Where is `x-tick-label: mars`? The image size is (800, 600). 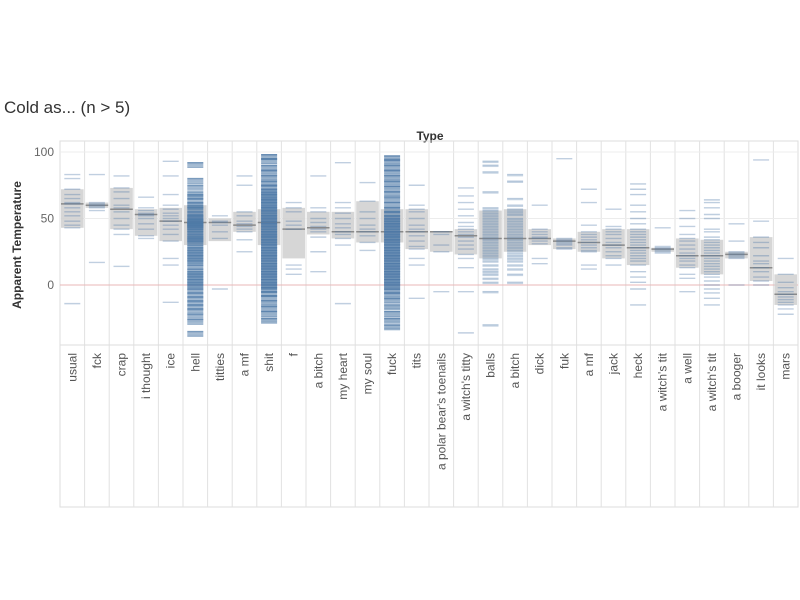
x-tick-label: mars is located at coordinates (786, 366).